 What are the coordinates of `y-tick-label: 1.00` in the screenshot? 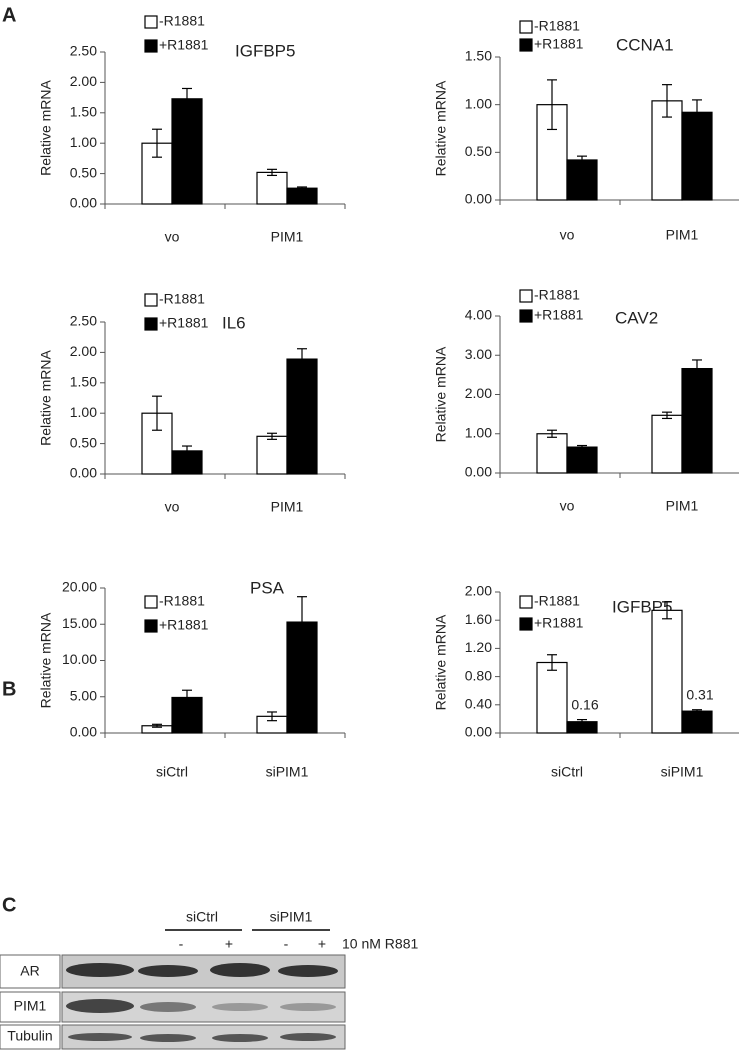 It's located at (478, 432).